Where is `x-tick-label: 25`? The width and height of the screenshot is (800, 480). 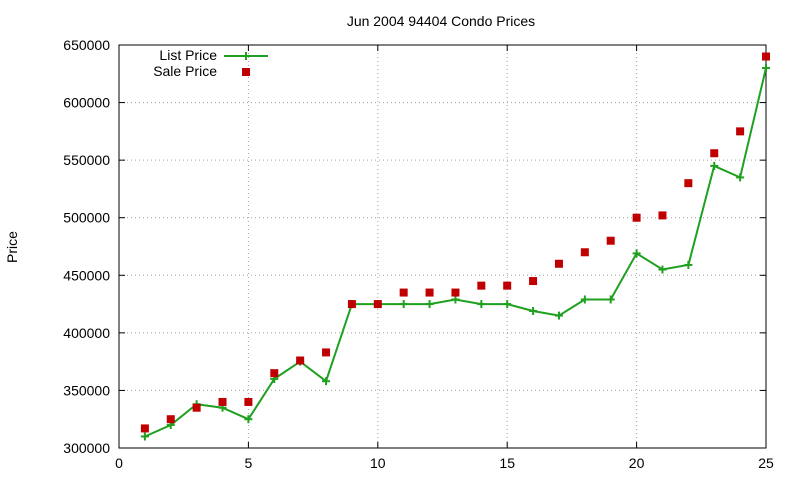 x-tick-label: 25 is located at coordinates (766, 463).